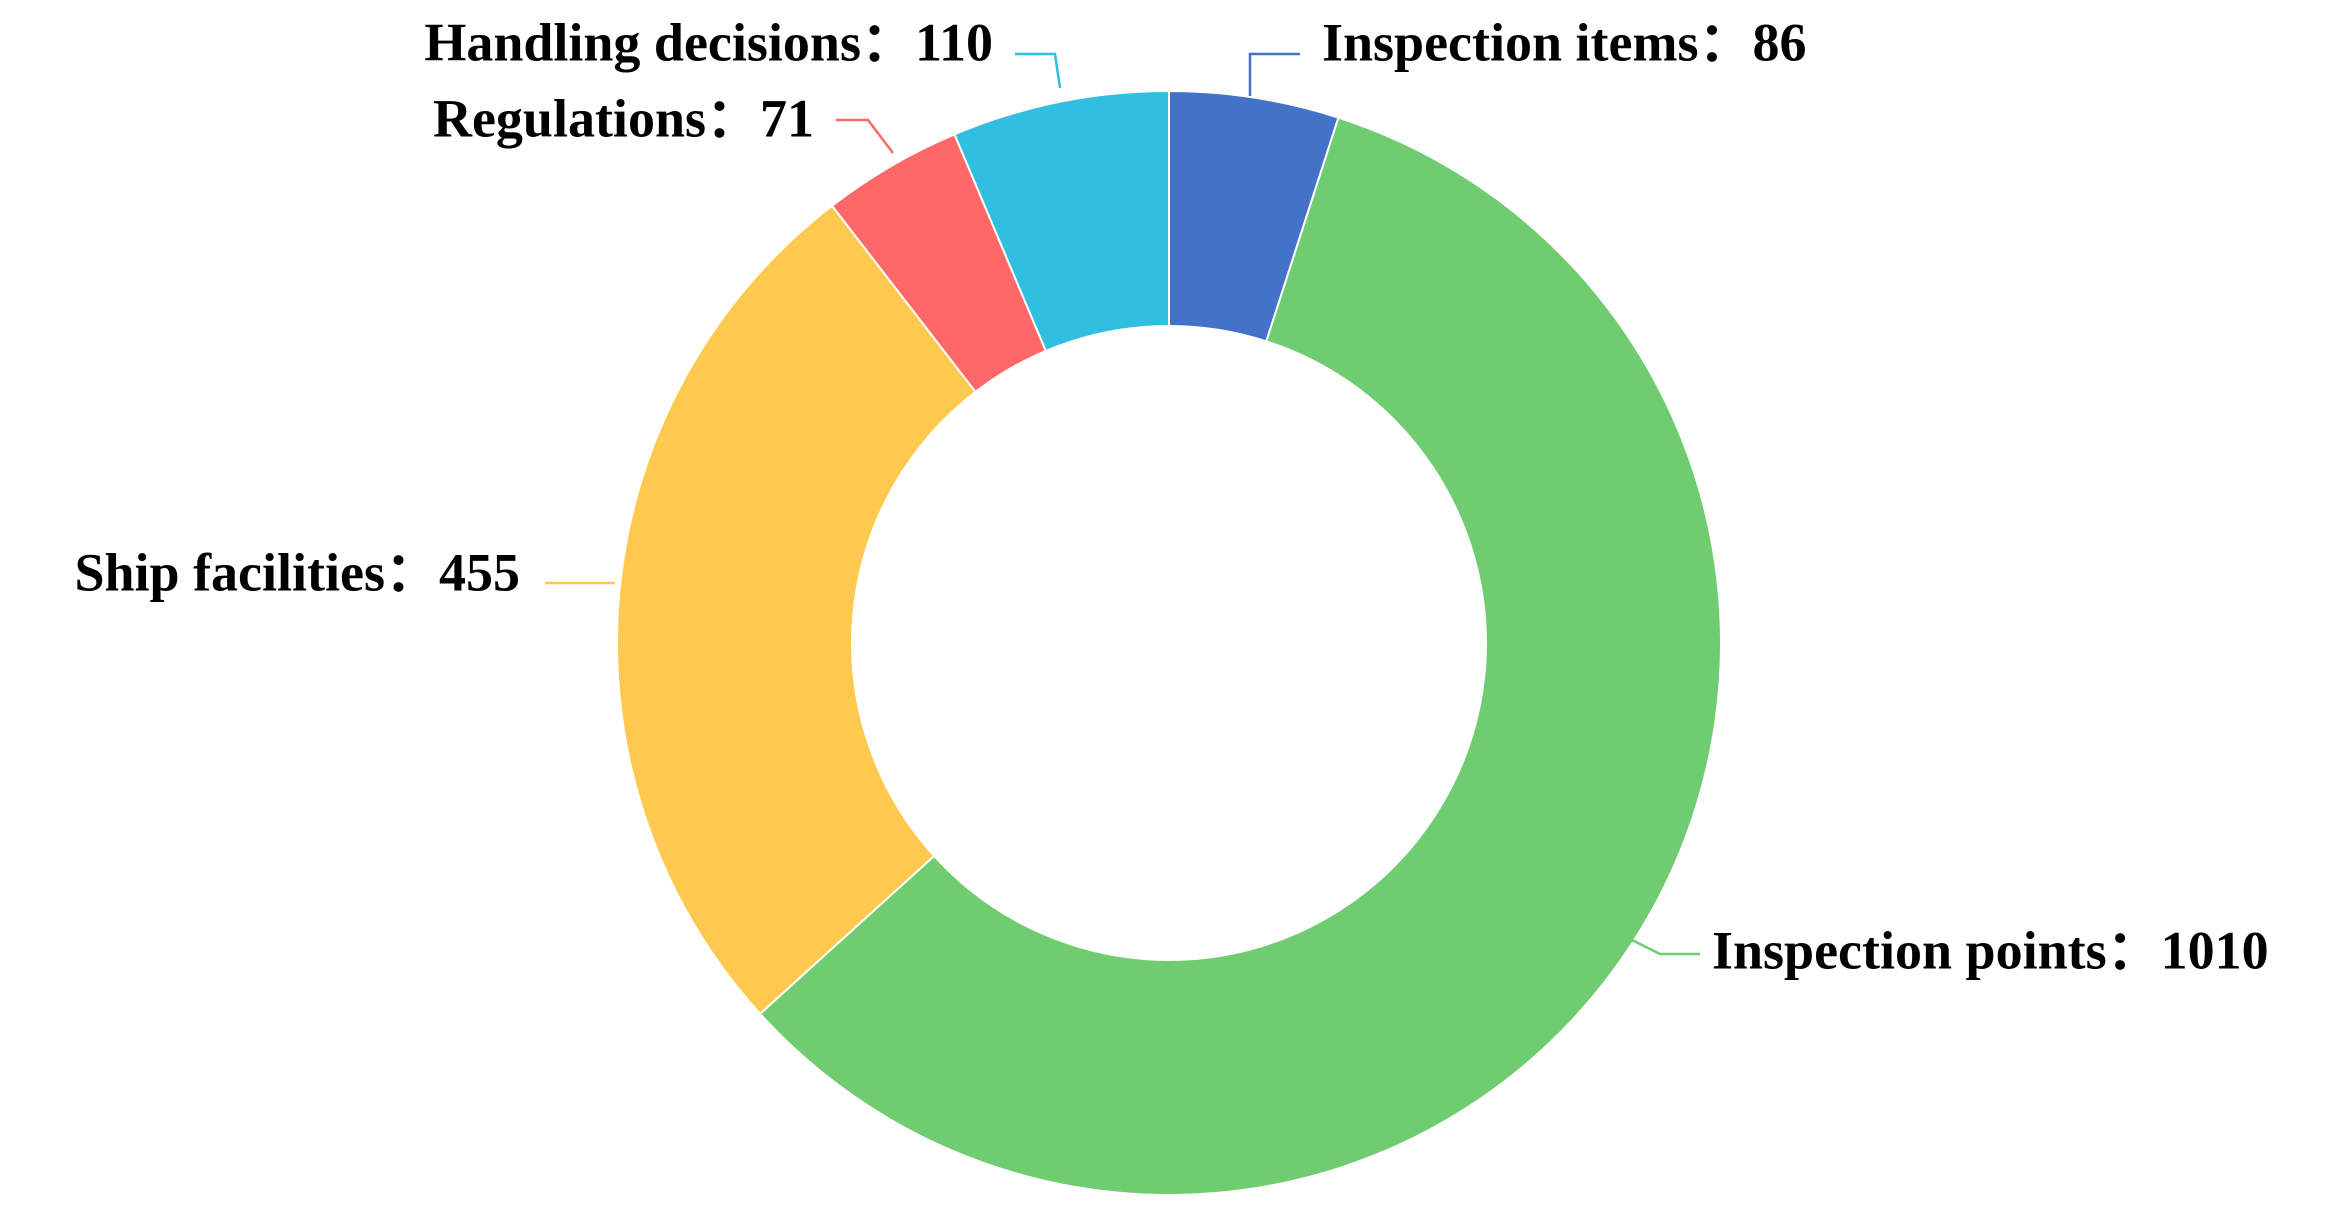  What do you see at coordinates (708, 42) in the screenshot?
I see `data-label-handling-decisions: Handling decisions：110` at bounding box center [708, 42].